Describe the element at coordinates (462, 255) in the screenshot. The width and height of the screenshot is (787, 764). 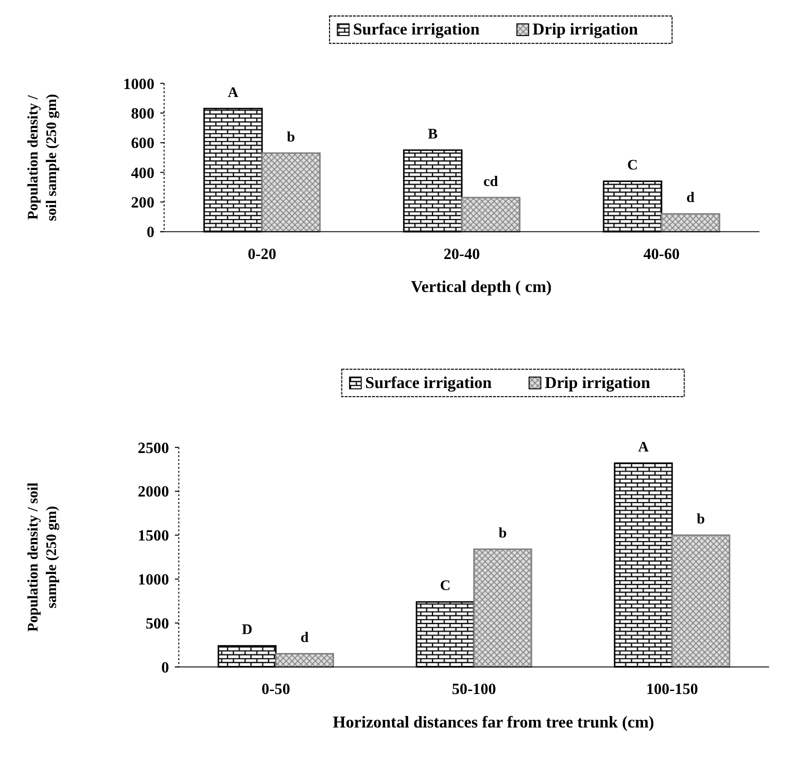
I see `x-tick-label: 20-40` at that location.